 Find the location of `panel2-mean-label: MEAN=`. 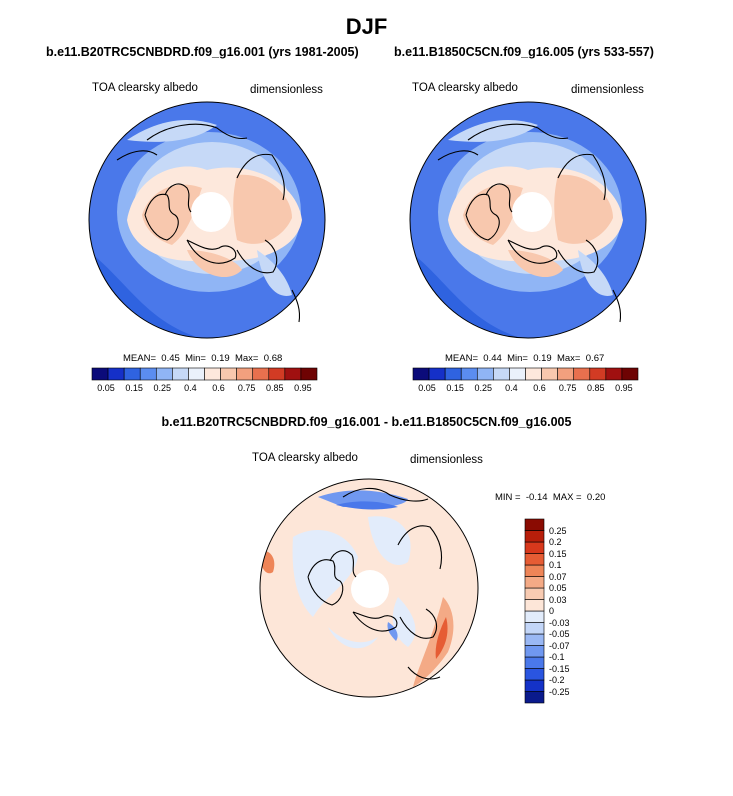

panel2-mean-label: MEAN= is located at coordinates (461, 358).